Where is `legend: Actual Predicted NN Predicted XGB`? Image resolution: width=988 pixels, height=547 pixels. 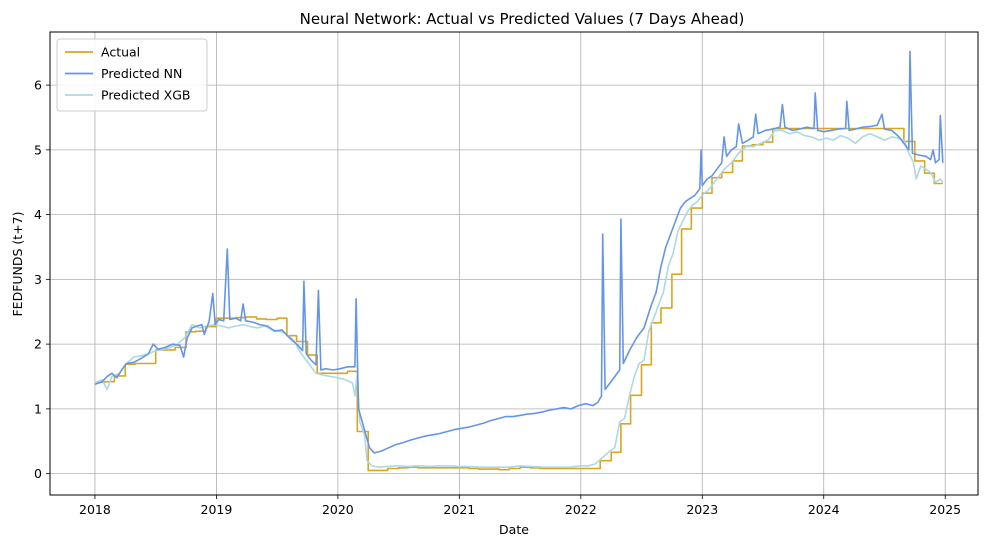
legend: Actual Predicted NN Predicted XGB is located at coordinates (132, 75).